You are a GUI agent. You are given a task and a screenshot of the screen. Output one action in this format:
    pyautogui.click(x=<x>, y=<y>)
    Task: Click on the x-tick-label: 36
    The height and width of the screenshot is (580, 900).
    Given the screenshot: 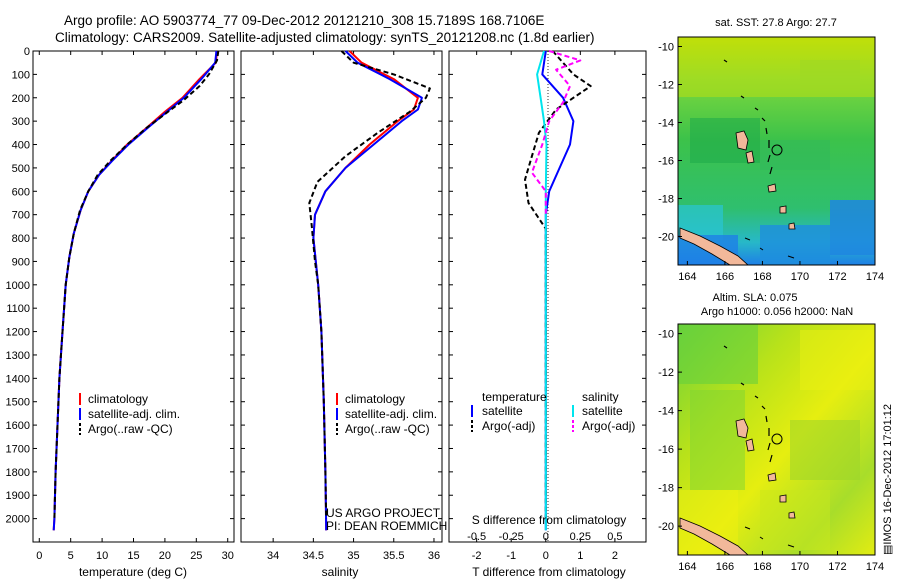 What is the action you would take?
    pyautogui.click(x=434, y=556)
    